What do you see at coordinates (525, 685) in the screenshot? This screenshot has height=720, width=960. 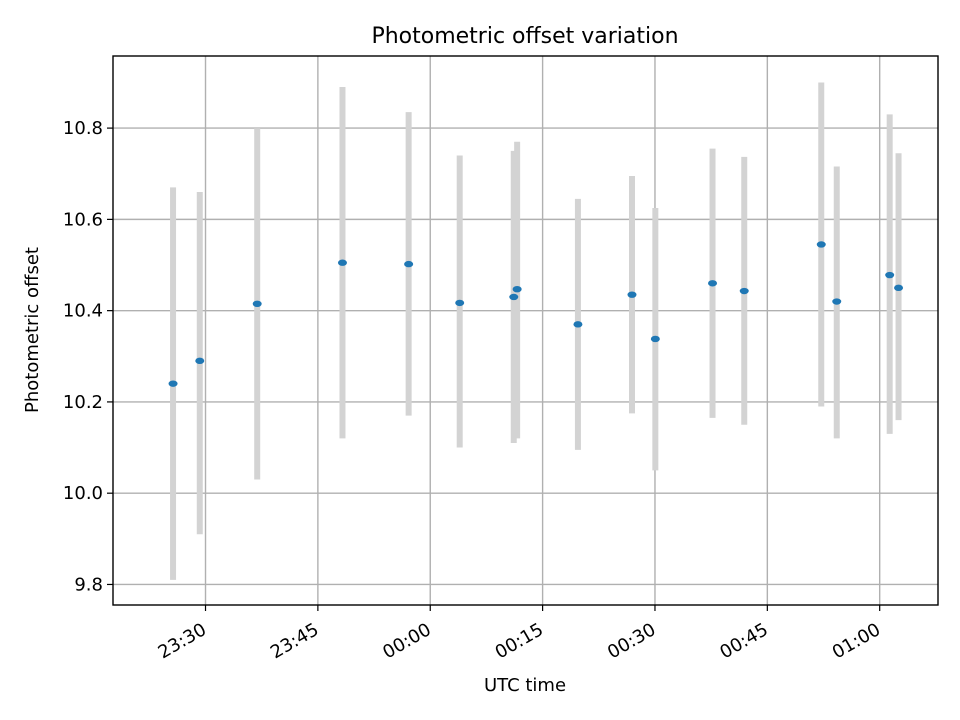 I see `x-axis-label: UTC time` at bounding box center [525, 685].